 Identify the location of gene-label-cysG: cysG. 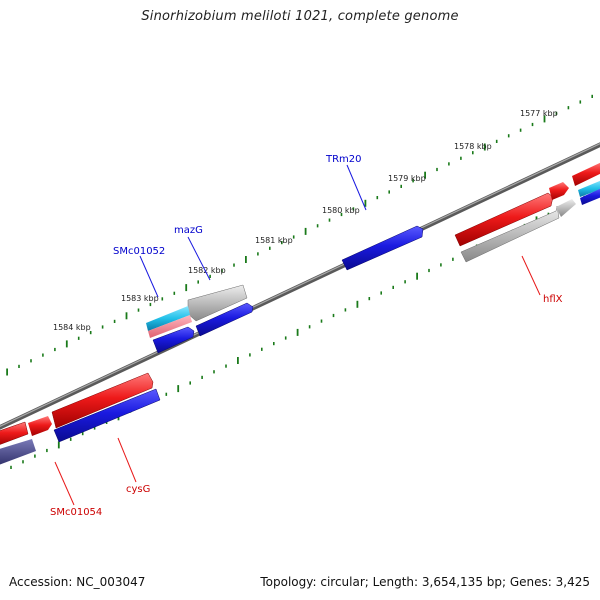
(138, 489).